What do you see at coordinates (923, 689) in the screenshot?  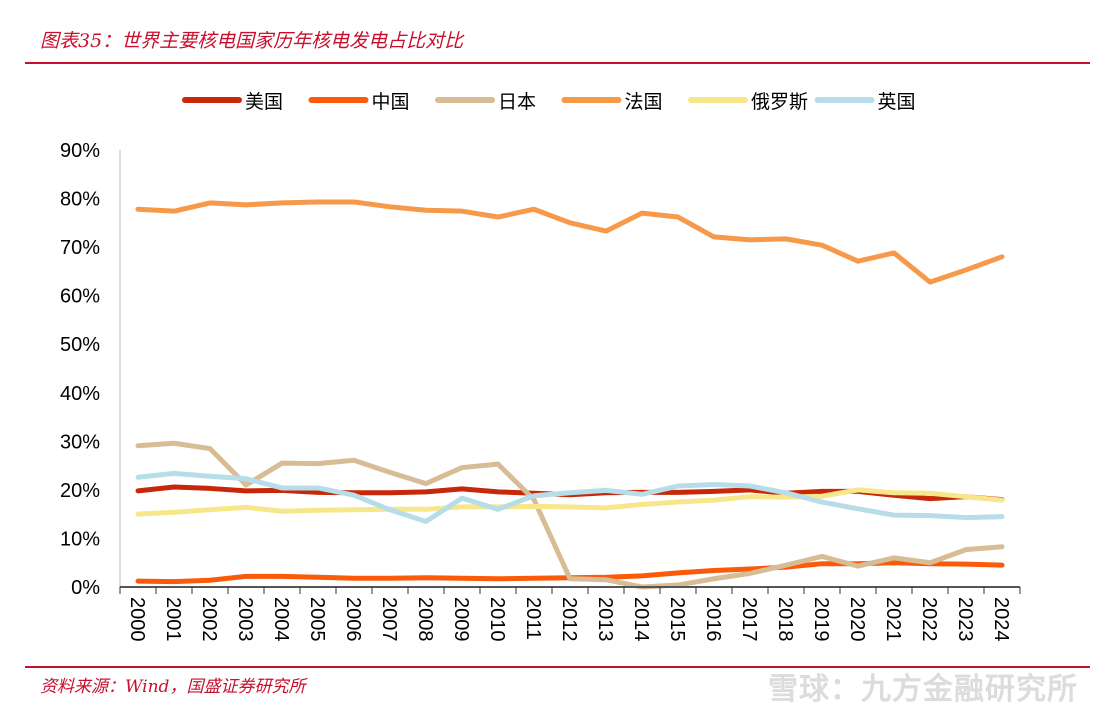 I see `watermark: 雪球：九方金融研究所` at bounding box center [923, 689].